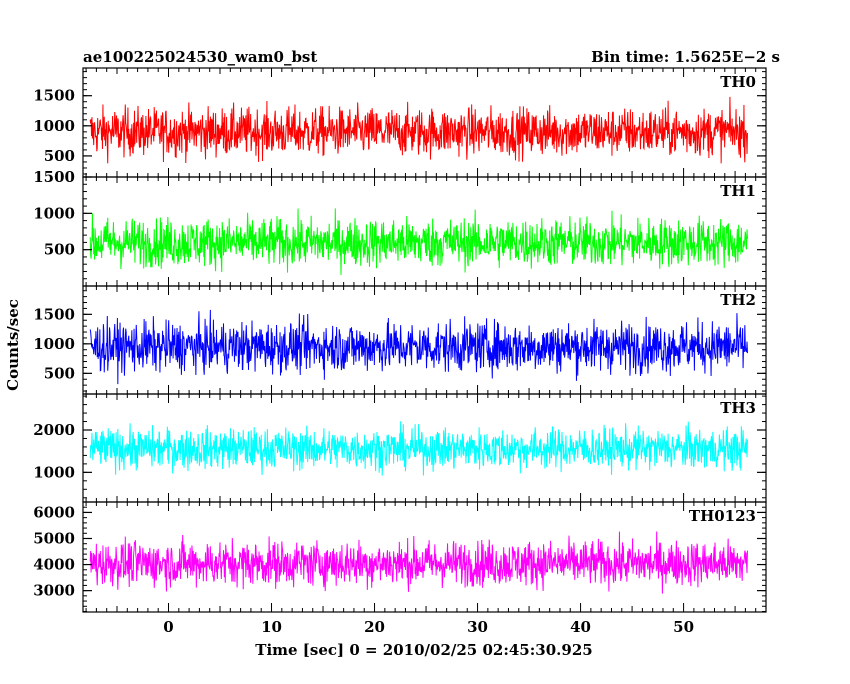 This screenshot has width=850, height=684. Describe the element at coordinates (200, 57) in the screenshot. I see `chart-title: ae100225024530_wam0_bst` at that location.